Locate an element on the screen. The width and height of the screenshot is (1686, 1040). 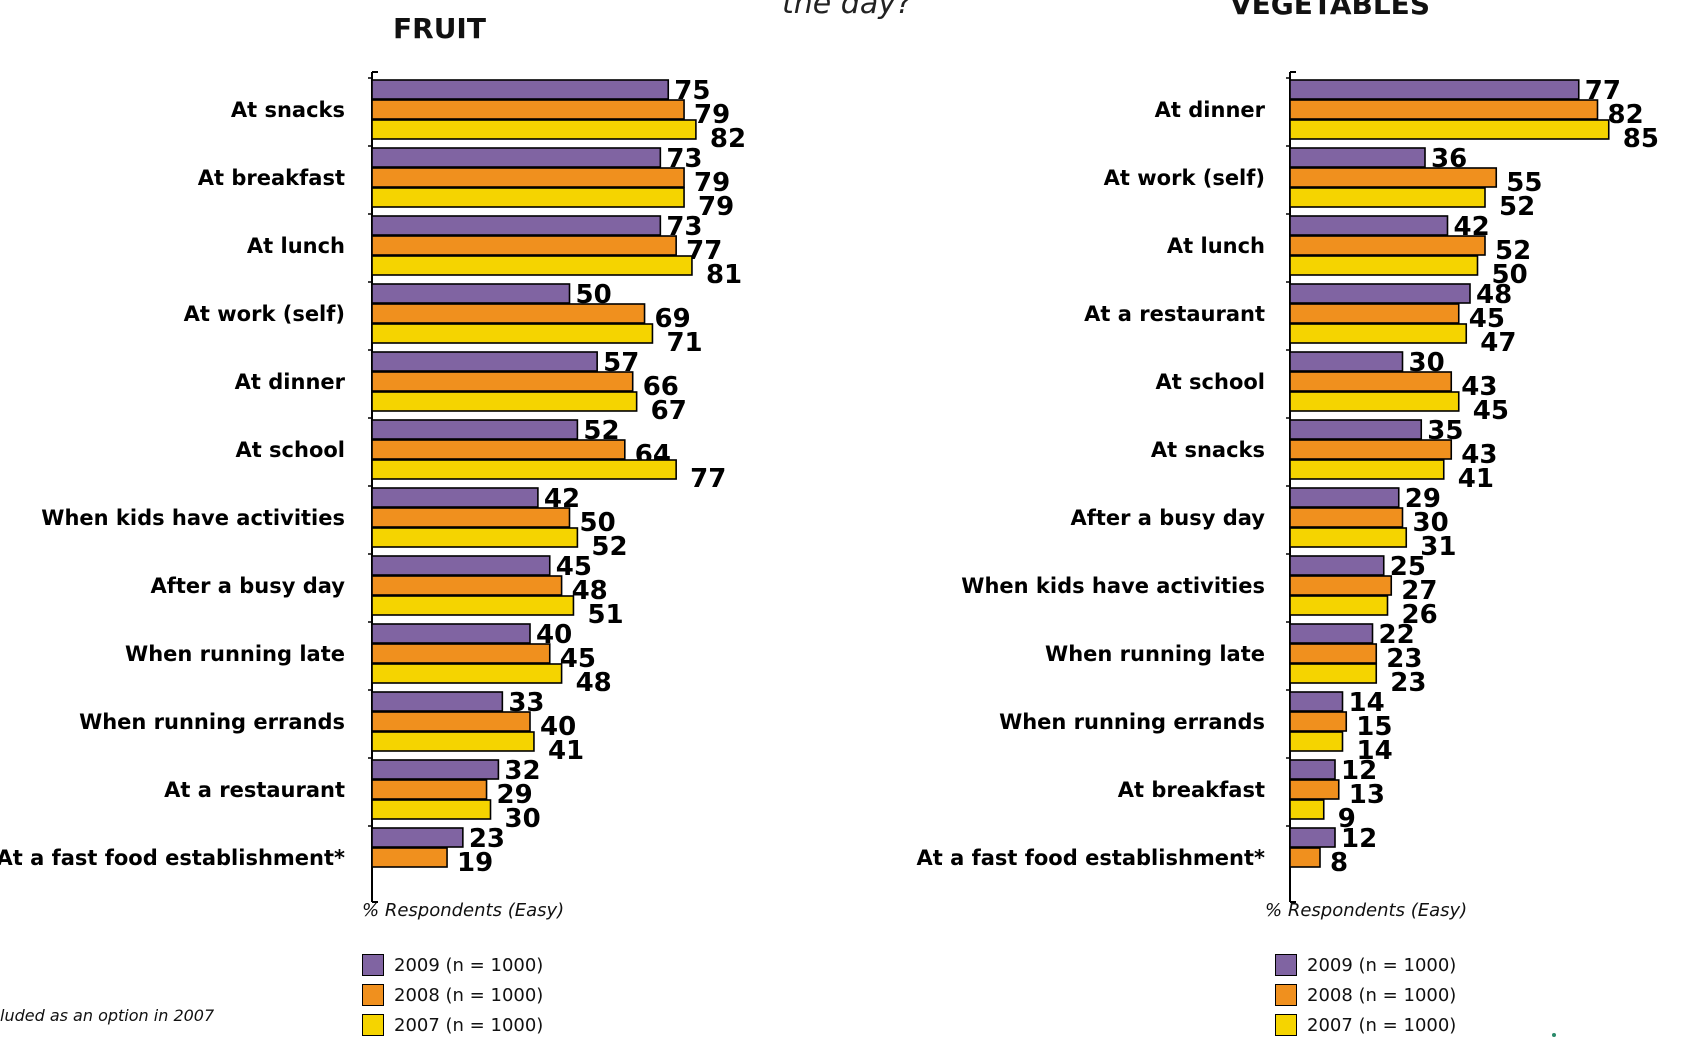
fruit-value-label: 32 is located at coordinates (522, 771).